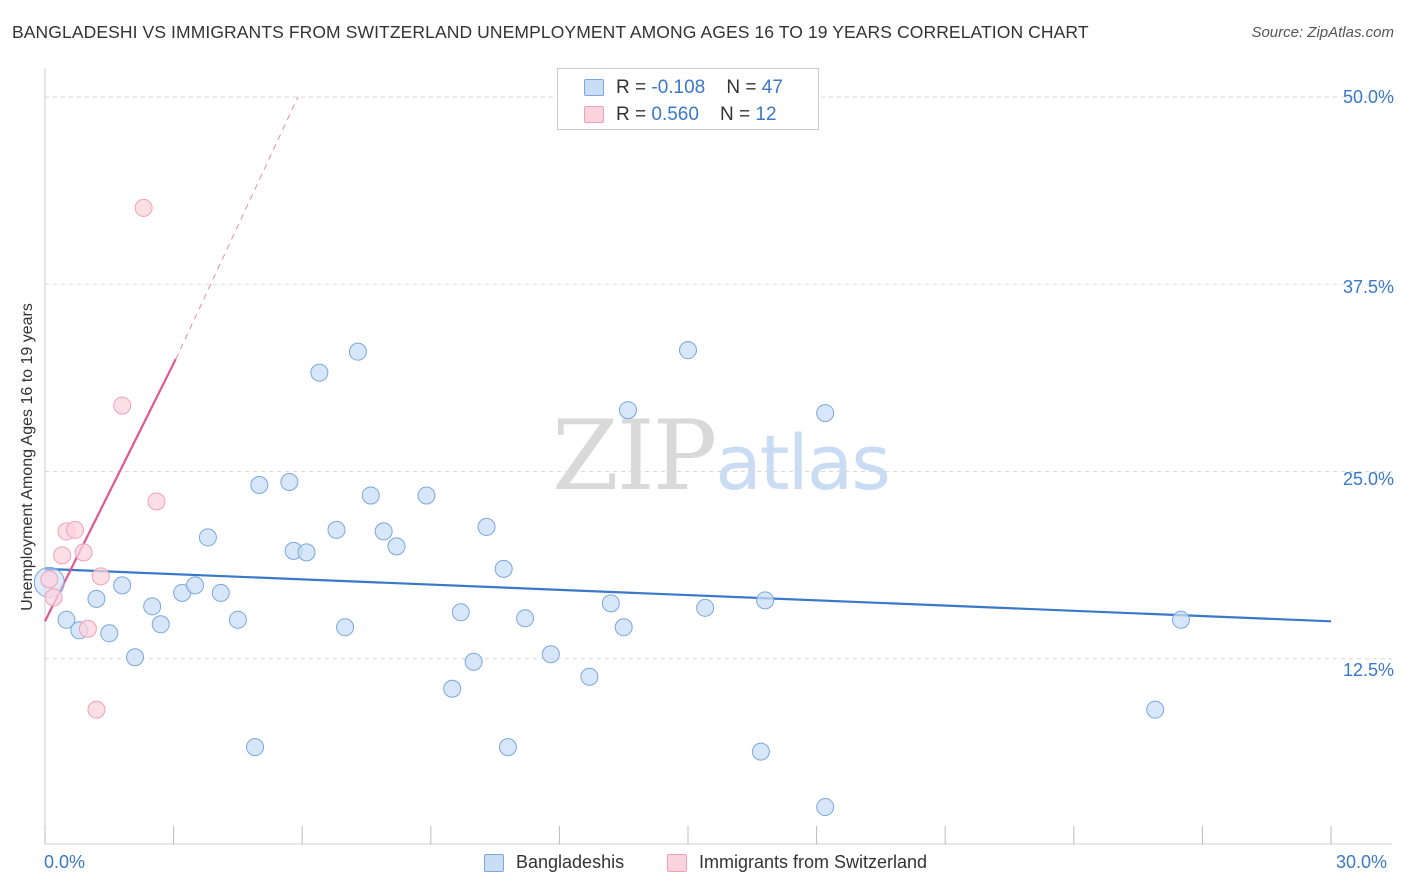  What do you see at coordinates (803, 462) in the screenshot?
I see `watermark-atlas: atlas` at bounding box center [803, 462].